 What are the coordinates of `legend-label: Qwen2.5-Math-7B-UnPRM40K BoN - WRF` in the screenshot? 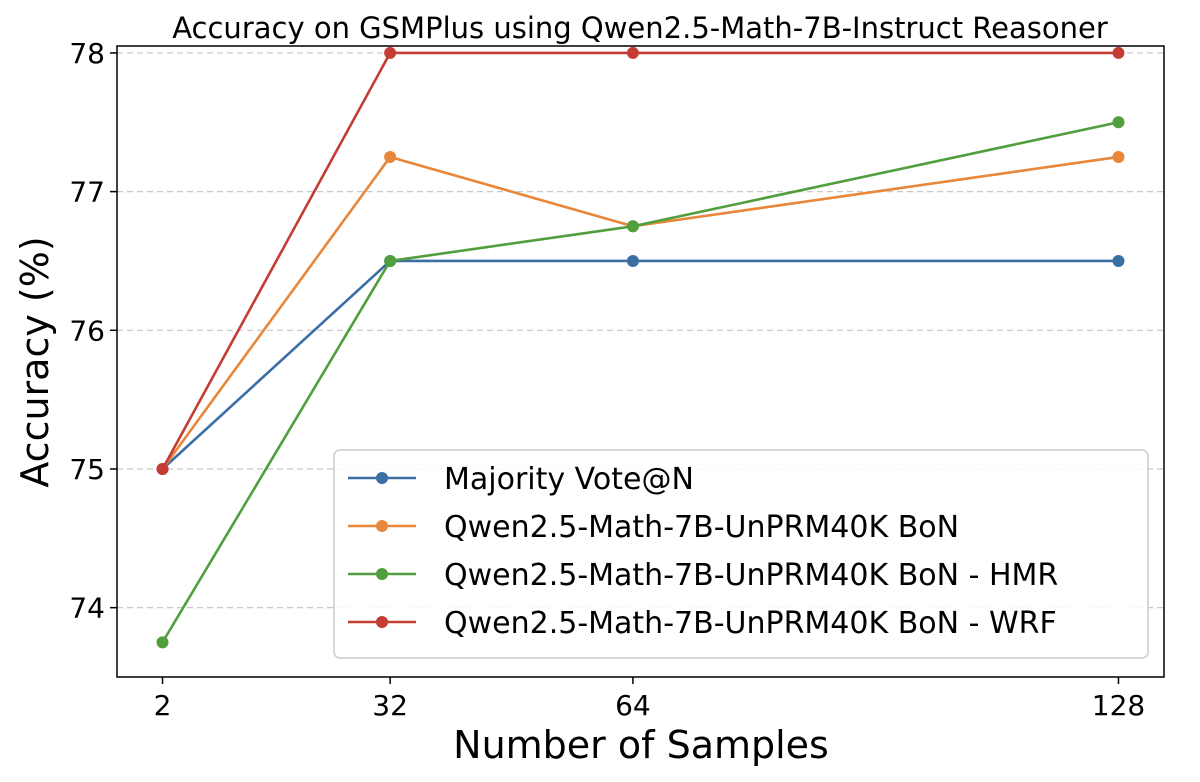 It's located at (750, 623).